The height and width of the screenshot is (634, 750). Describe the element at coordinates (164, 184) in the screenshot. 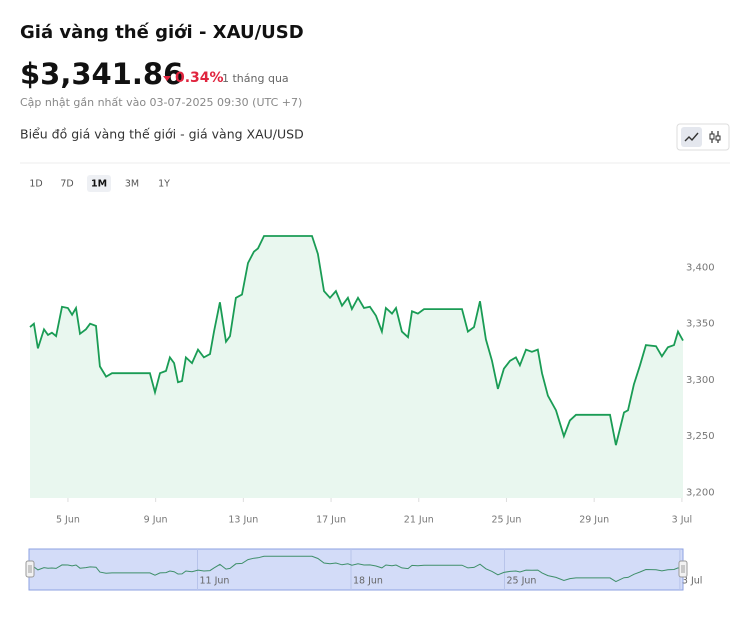

I see `range-button: 1Y` at that location.